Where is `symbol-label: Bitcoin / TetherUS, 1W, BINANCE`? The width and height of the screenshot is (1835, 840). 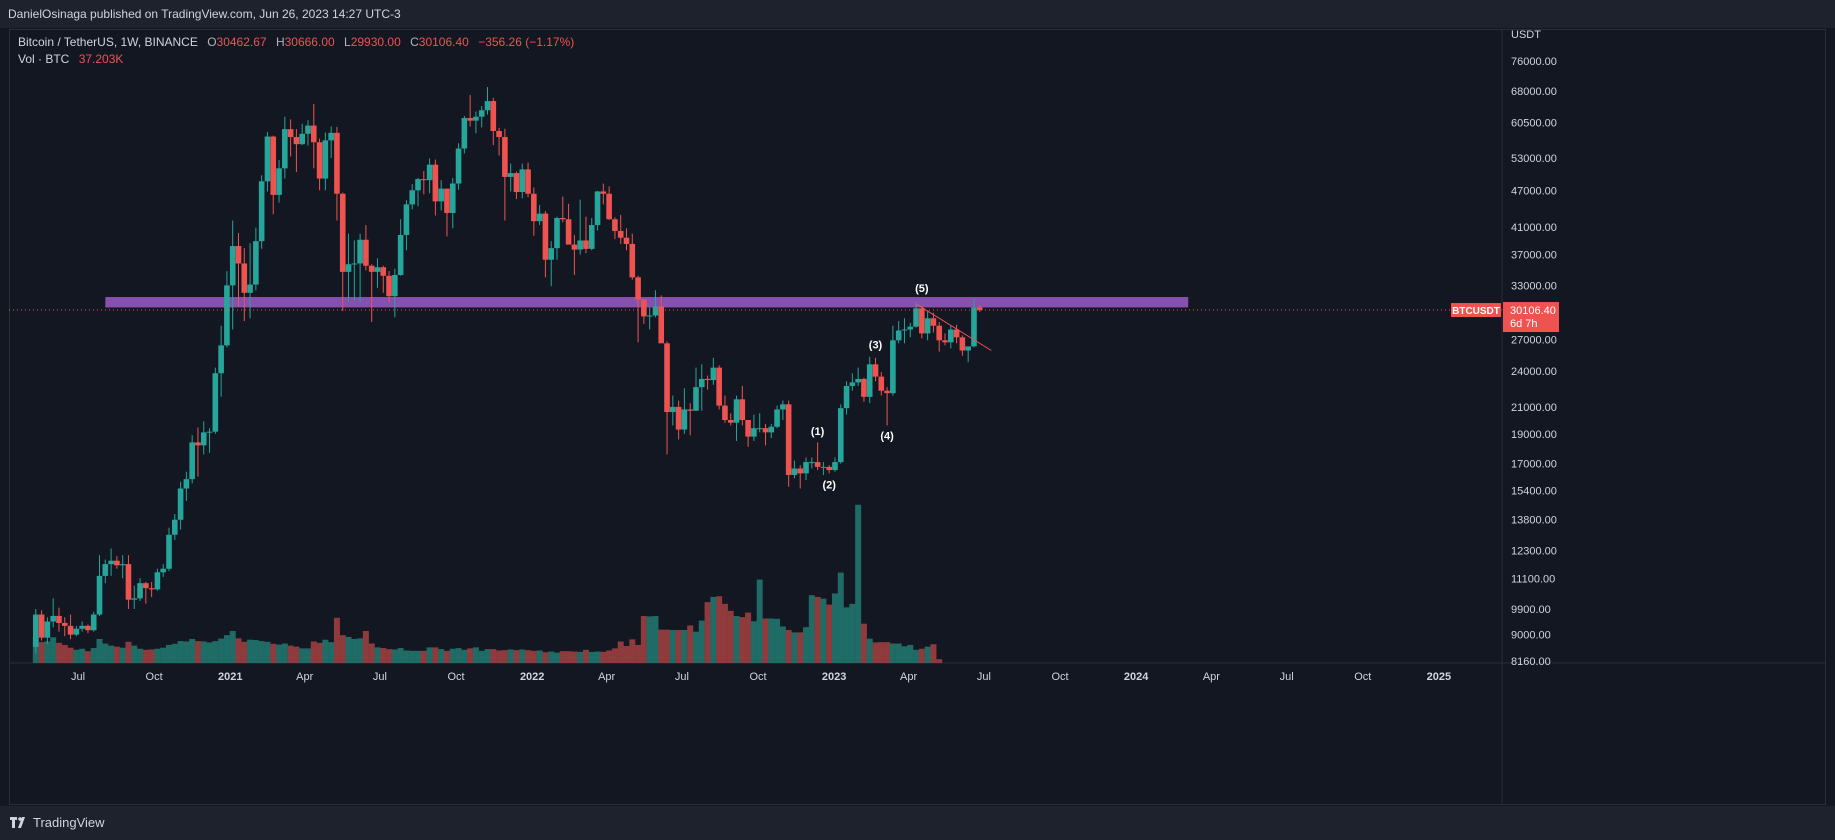
symbol-label: Bitcoin / TetherUS, 1W, BINANCE is located at coordinates (108, 42).